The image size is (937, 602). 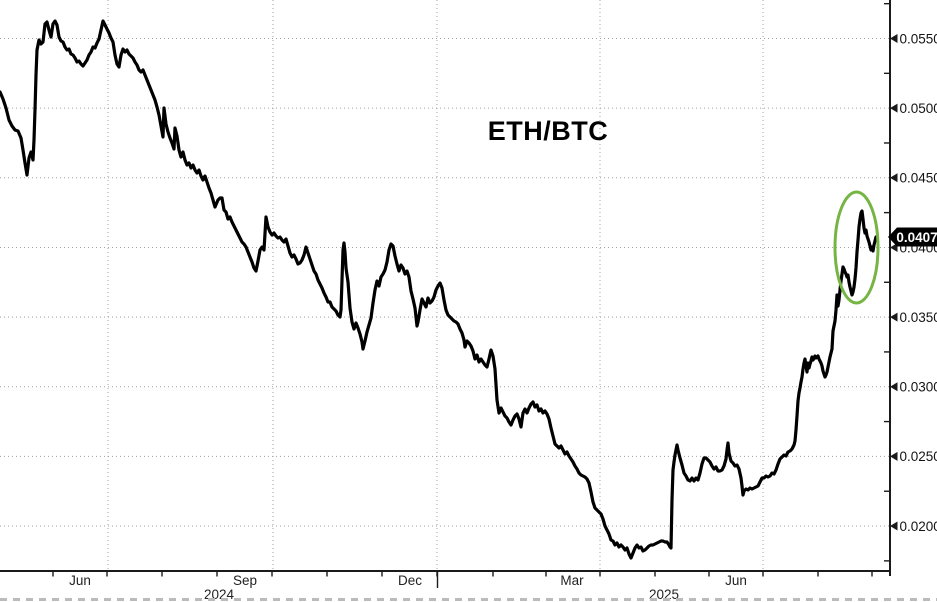 I want to click on y-tick-label: 0.0300, so click(x=918, y=387).